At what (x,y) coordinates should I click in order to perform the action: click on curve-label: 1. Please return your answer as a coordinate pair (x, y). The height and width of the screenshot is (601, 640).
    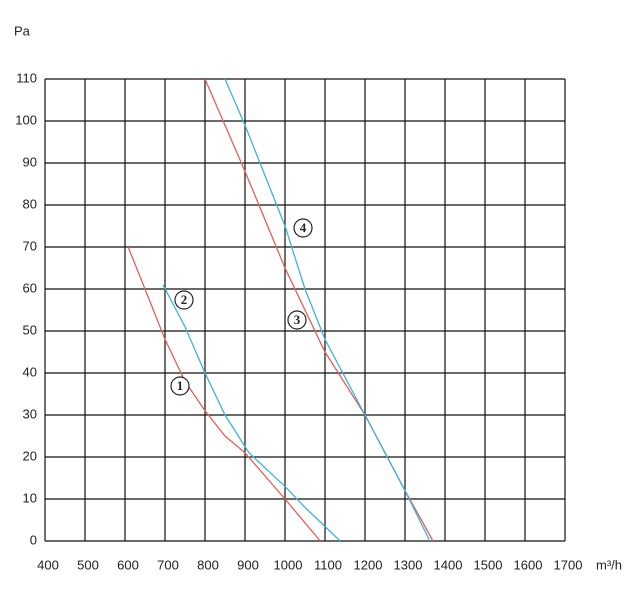
    Looking at the image, I should click on (180, 386).